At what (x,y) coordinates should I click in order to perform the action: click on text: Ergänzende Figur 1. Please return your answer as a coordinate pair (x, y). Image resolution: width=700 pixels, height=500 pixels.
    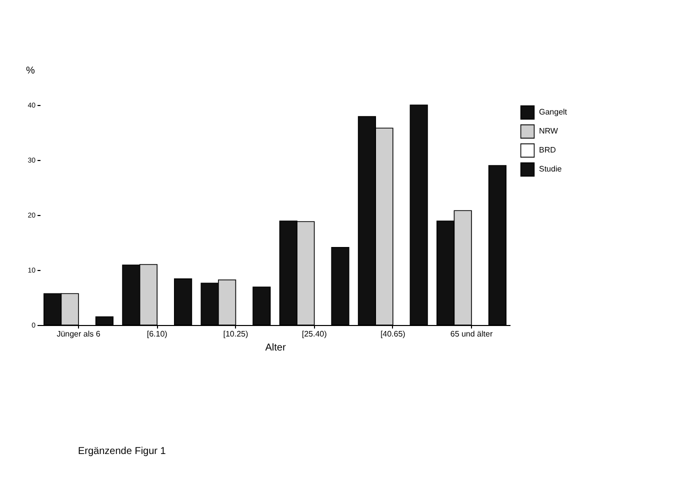
    Looking at the image, I should click on (122, 451).